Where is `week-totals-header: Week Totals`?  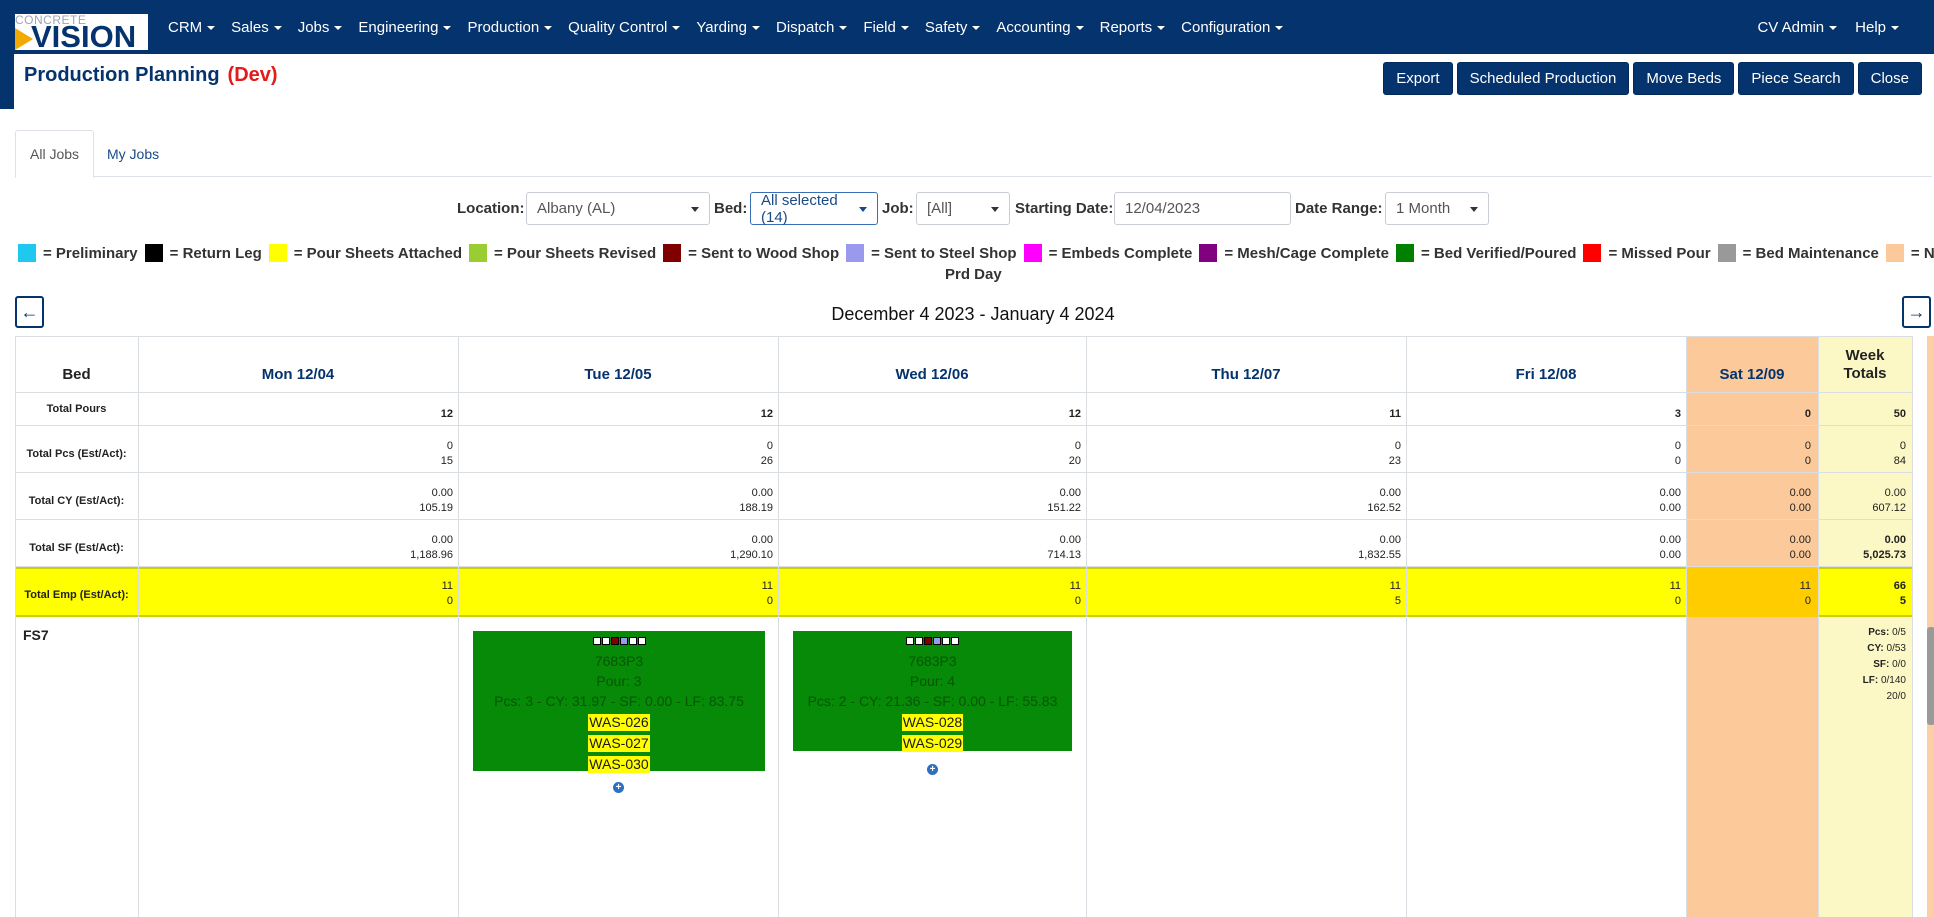
week-totals-header: Week Totals is located at coordinates (1865, 364).